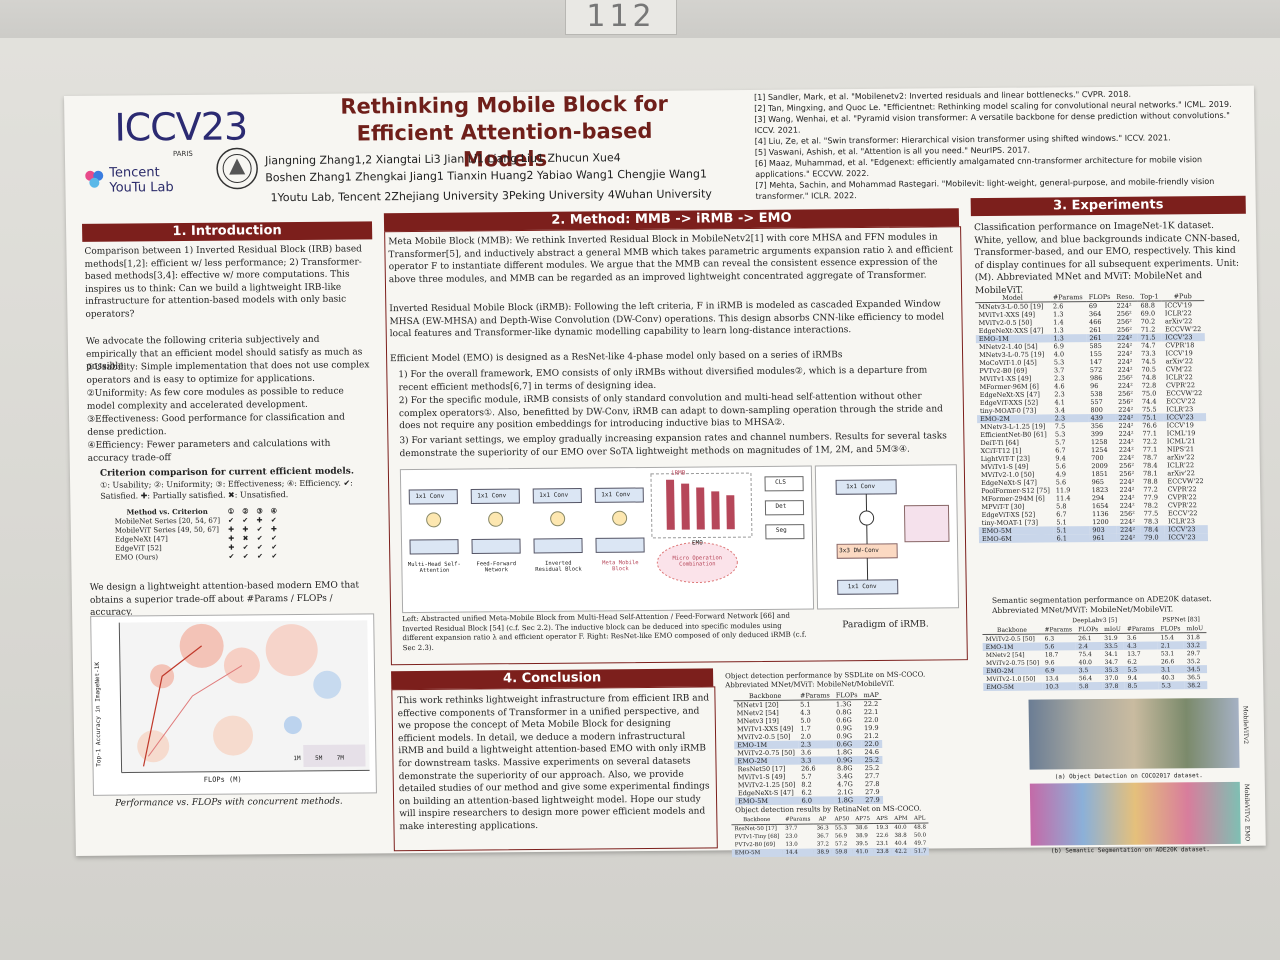 The image size is (1280, 960). I want to click on column-header: APL, so click(919, 819).